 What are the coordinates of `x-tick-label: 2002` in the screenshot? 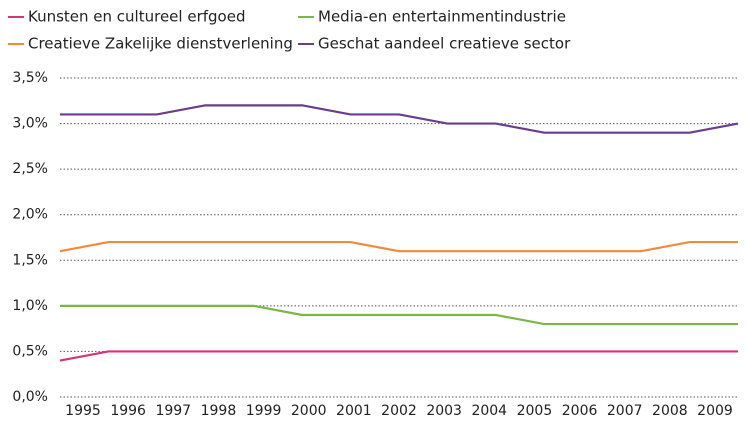 It's located at (399, 411).